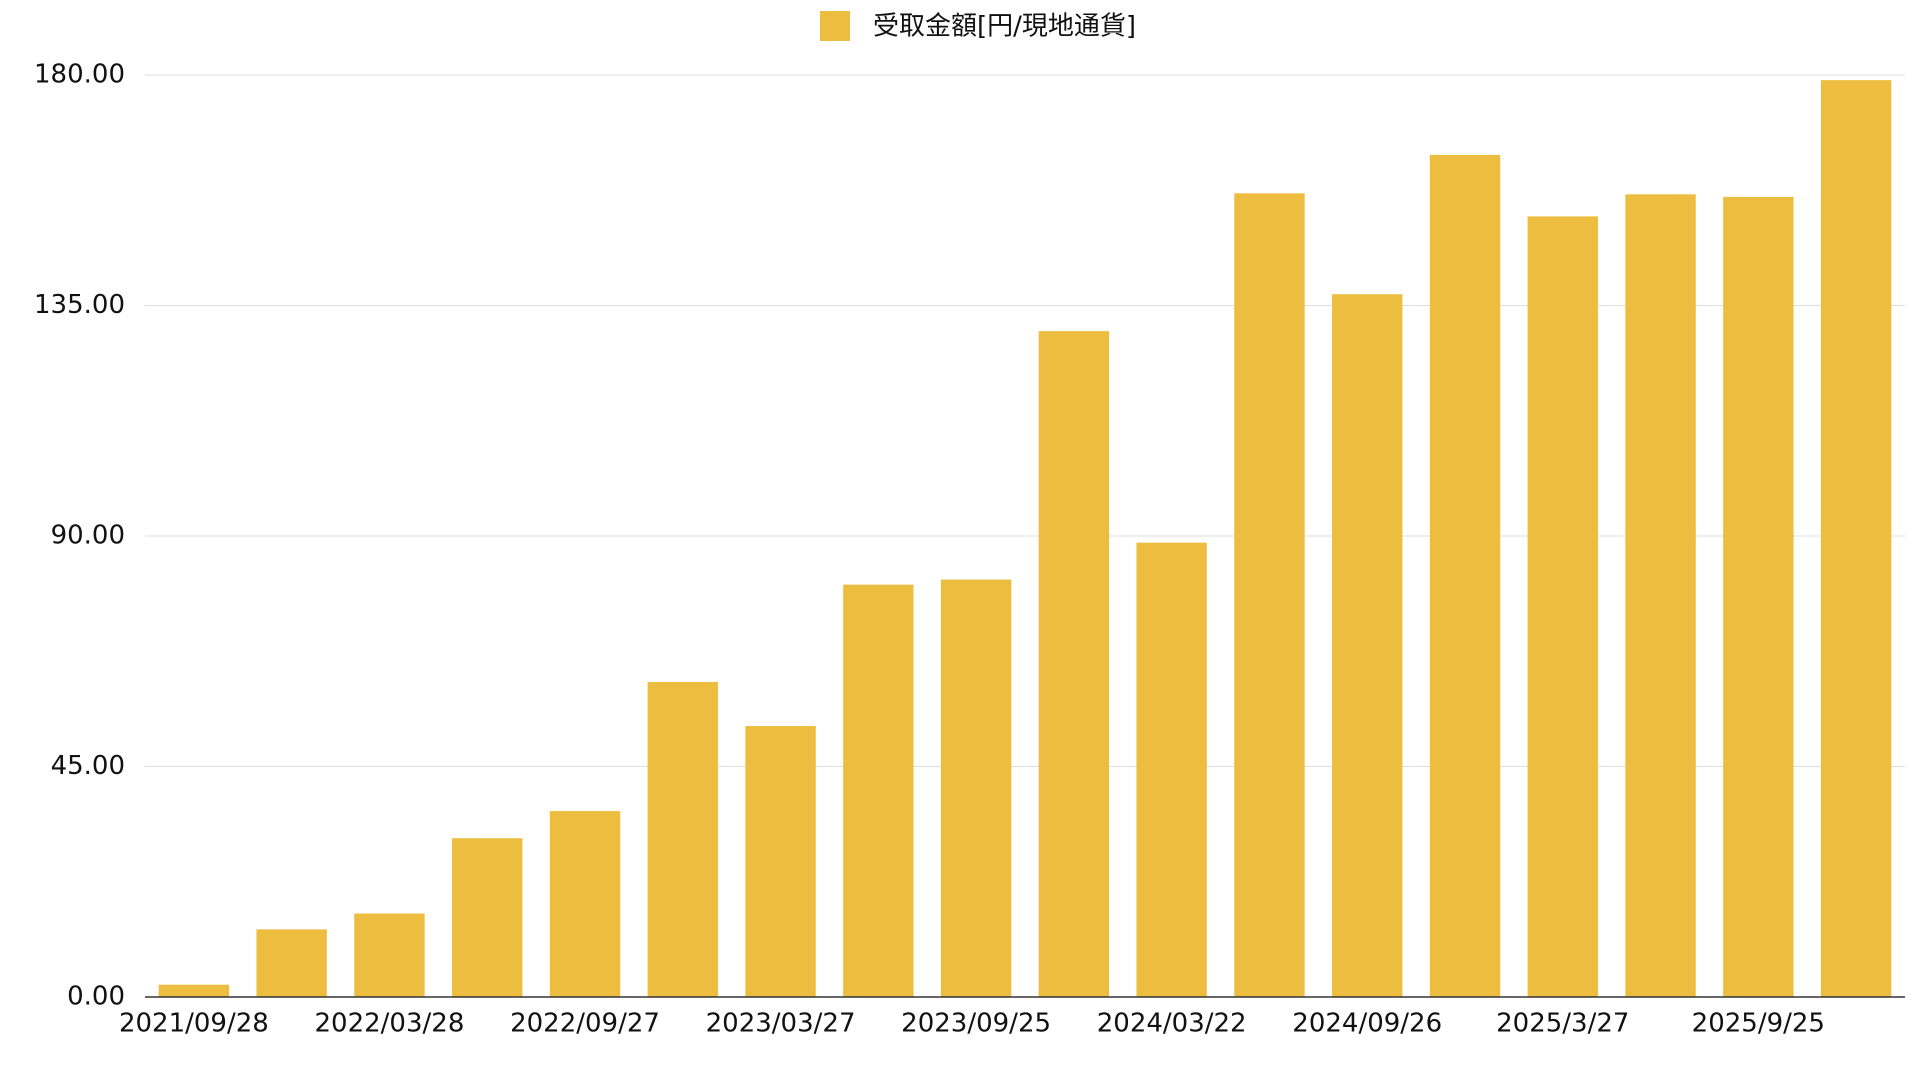 The height and width of the screenshot is (1080, 1920). I want to click on legend-swatch, so click(835, 26).